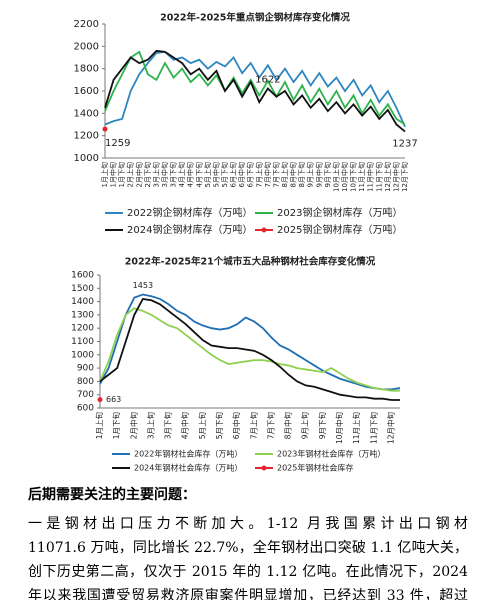  What do you see at coordinates (387, 177) in the screenshot?
I see `x-tick-label: 12月上旬` at bounding box center [387, 177].